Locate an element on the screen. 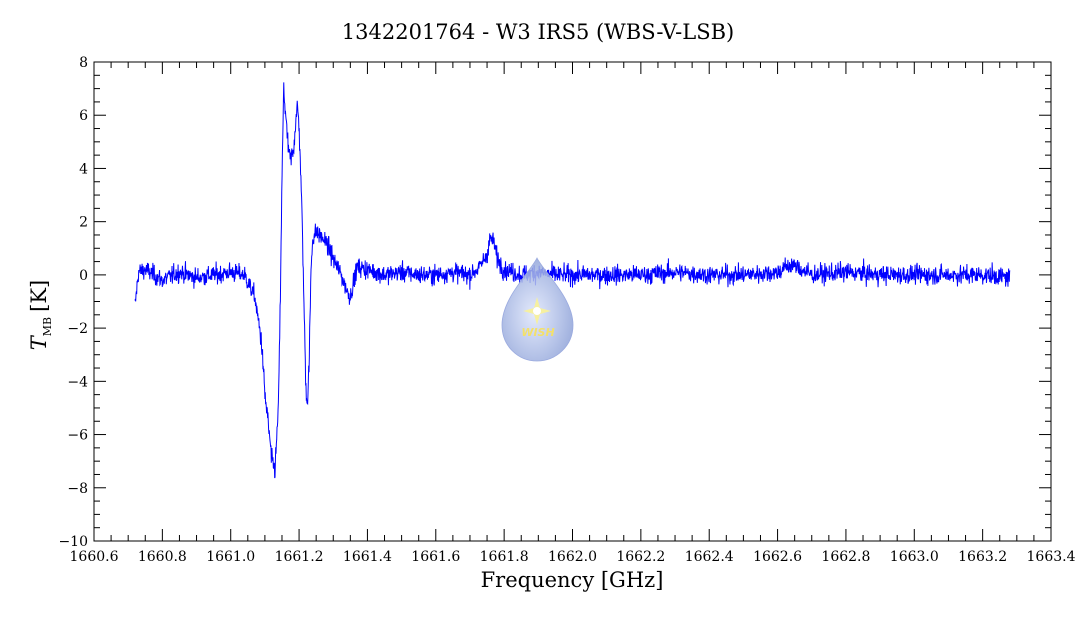 This screenshot has height=618, width=1076. logo-text: WISH is located at coordinates (537, 332).